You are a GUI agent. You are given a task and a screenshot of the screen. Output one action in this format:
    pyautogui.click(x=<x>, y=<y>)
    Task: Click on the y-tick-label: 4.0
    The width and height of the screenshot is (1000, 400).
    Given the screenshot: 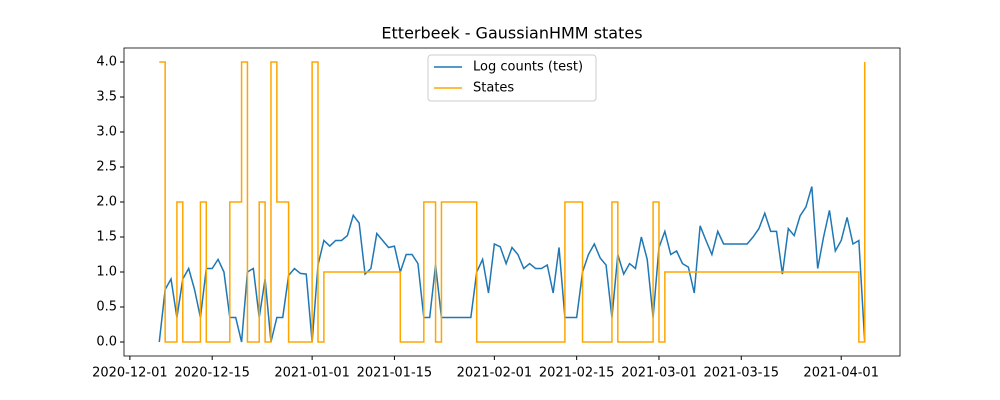 What is the action you would take?
    pyautogui.click(x=106, y=62)
    